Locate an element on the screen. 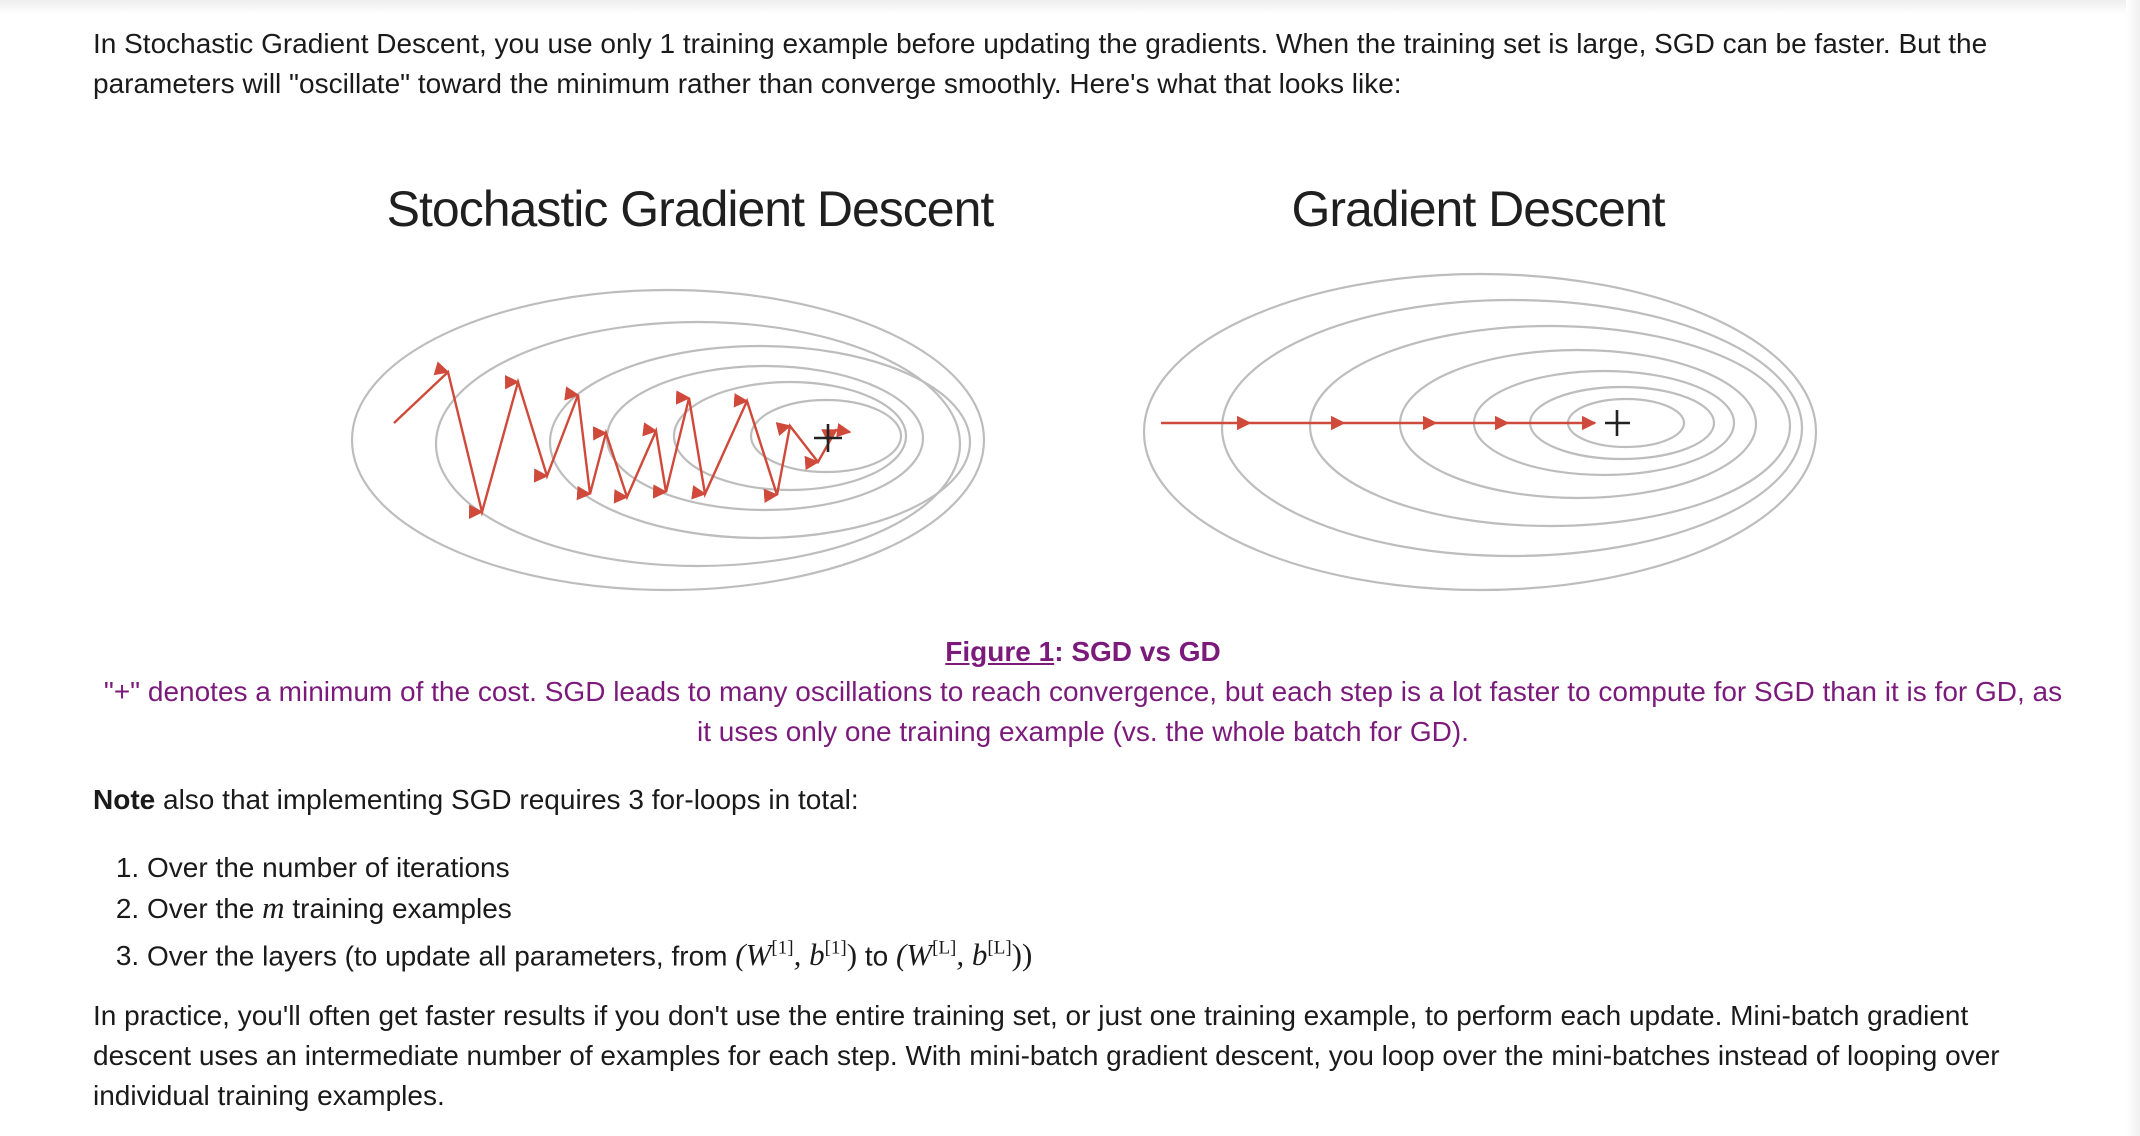 Image resolution: width=2140 pixels, height=1136 pixels. caption-title: Figure 1: SGD vs GD is located at coordinates (1083, 652).